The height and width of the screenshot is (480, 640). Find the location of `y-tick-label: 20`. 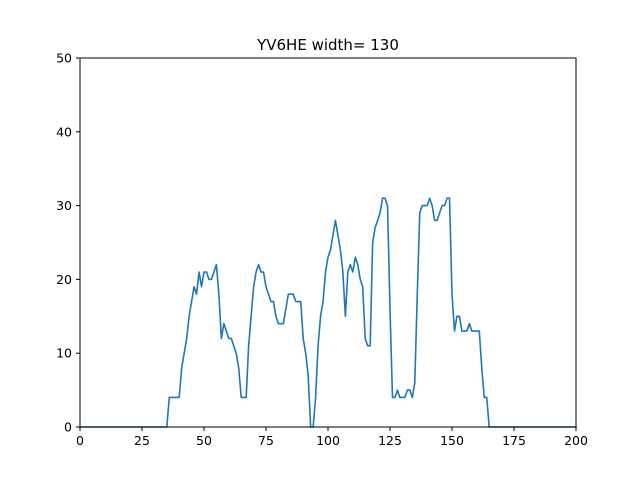

y-tick-label: 20 is located at coordinates (64, 279).